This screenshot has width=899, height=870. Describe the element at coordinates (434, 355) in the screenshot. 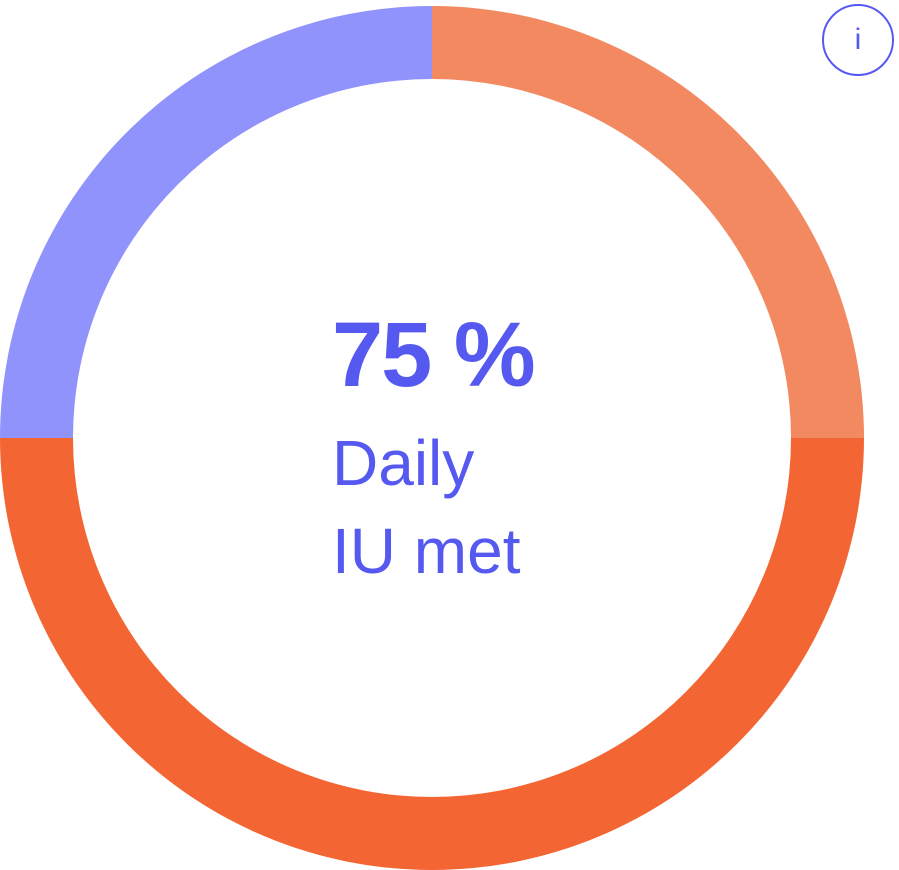

I see `progress-percentage: 75 %` at that location.